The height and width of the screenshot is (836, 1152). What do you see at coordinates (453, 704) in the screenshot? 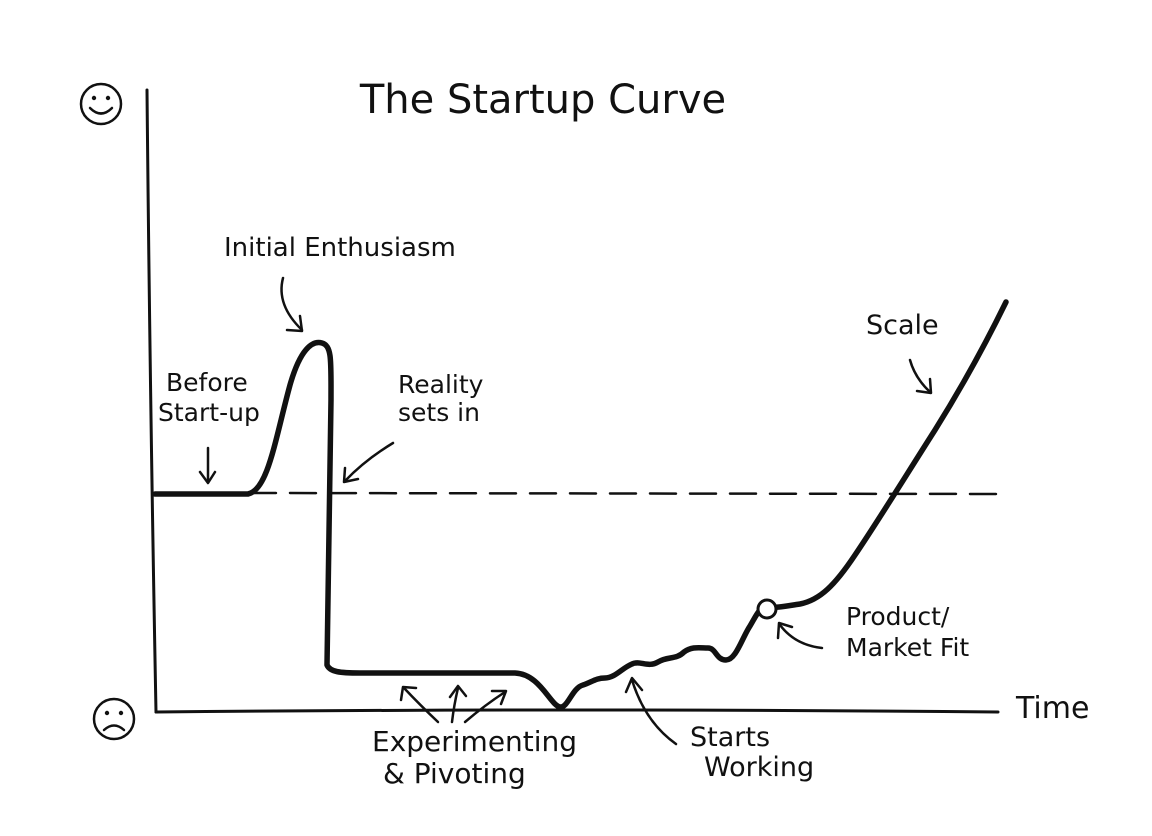
I see `experimenting-pivoting-arrows` at bounding box center [453, 704].